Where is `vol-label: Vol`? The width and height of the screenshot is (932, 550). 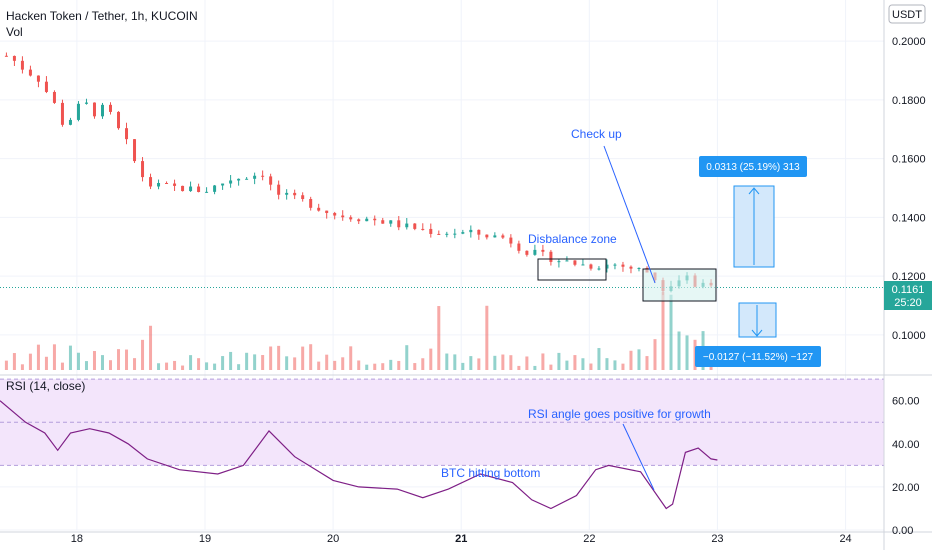
vol-label: Vol is located at coordinates (14, 32).